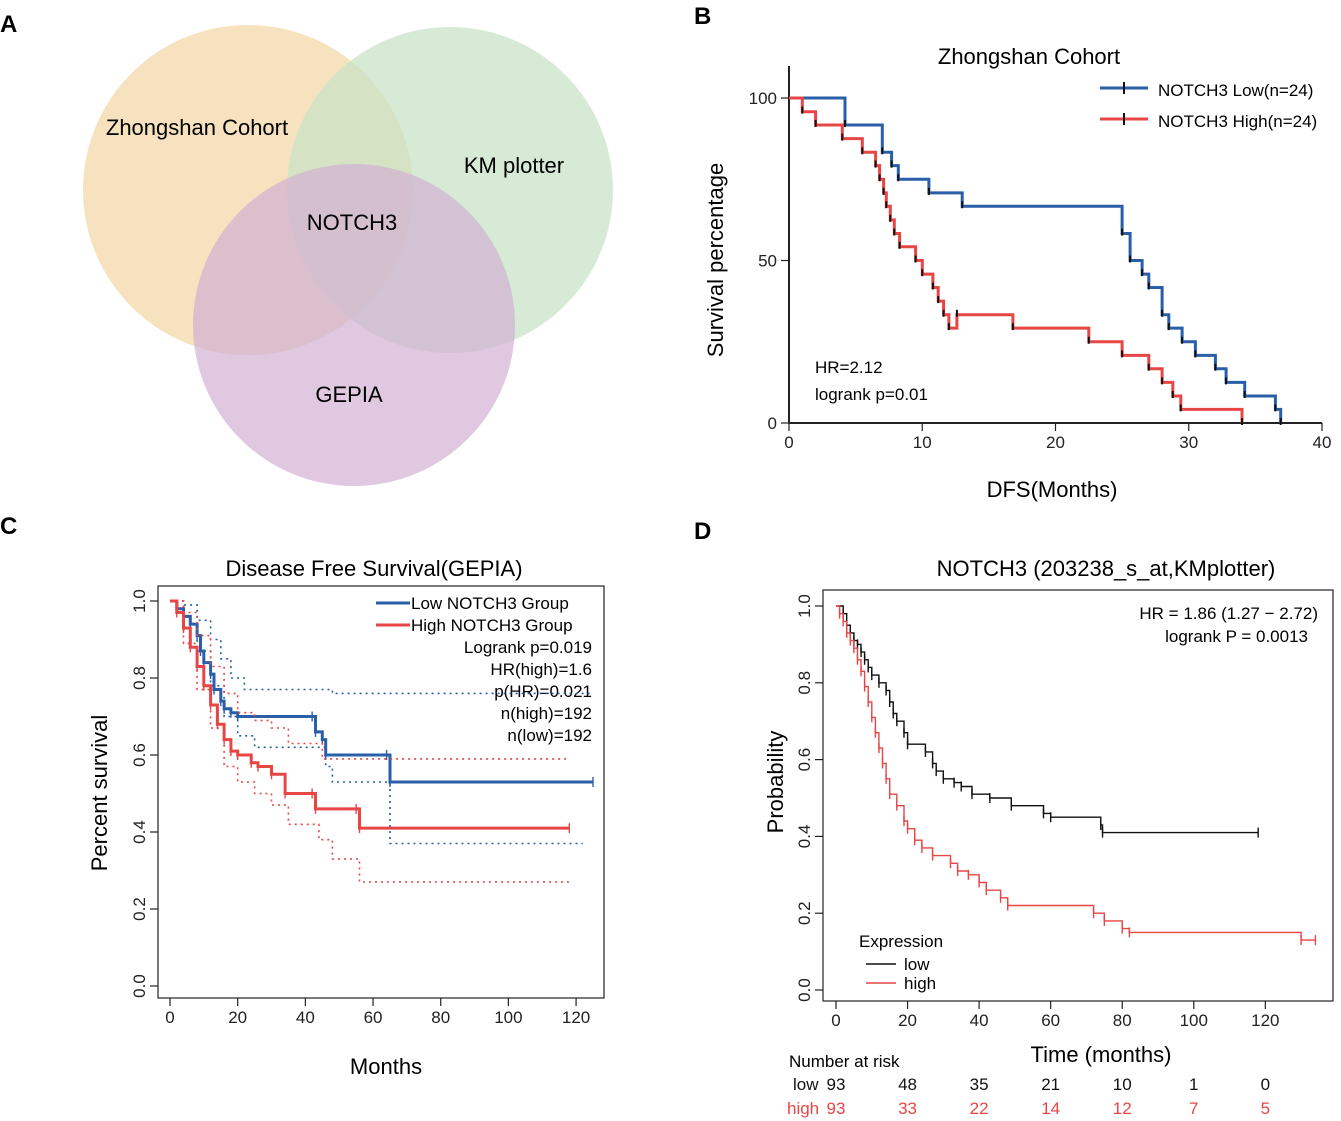 This screenshot has height=1121, width=1341. I want to click on legend-label-low: Low NOTCH3 Group, so click(490, 603).